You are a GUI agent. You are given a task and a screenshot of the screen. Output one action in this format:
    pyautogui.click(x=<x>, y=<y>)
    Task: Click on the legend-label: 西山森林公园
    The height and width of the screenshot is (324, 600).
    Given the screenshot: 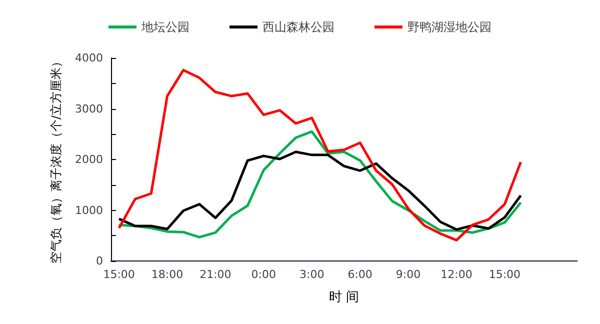 What is the action you would take?
    pyautogui.click(x=298, y=27)
    